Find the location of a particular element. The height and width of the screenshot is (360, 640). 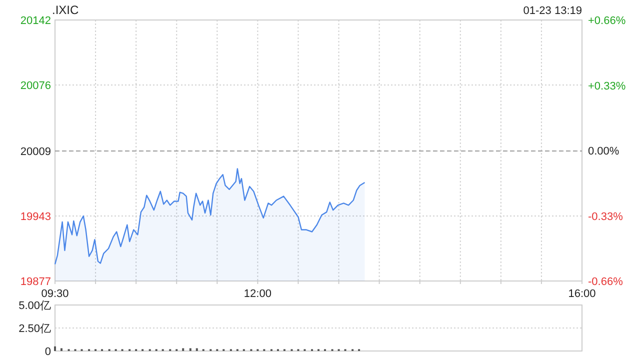

x-tick-label: 09:30 is located at coordinates (55, 294).